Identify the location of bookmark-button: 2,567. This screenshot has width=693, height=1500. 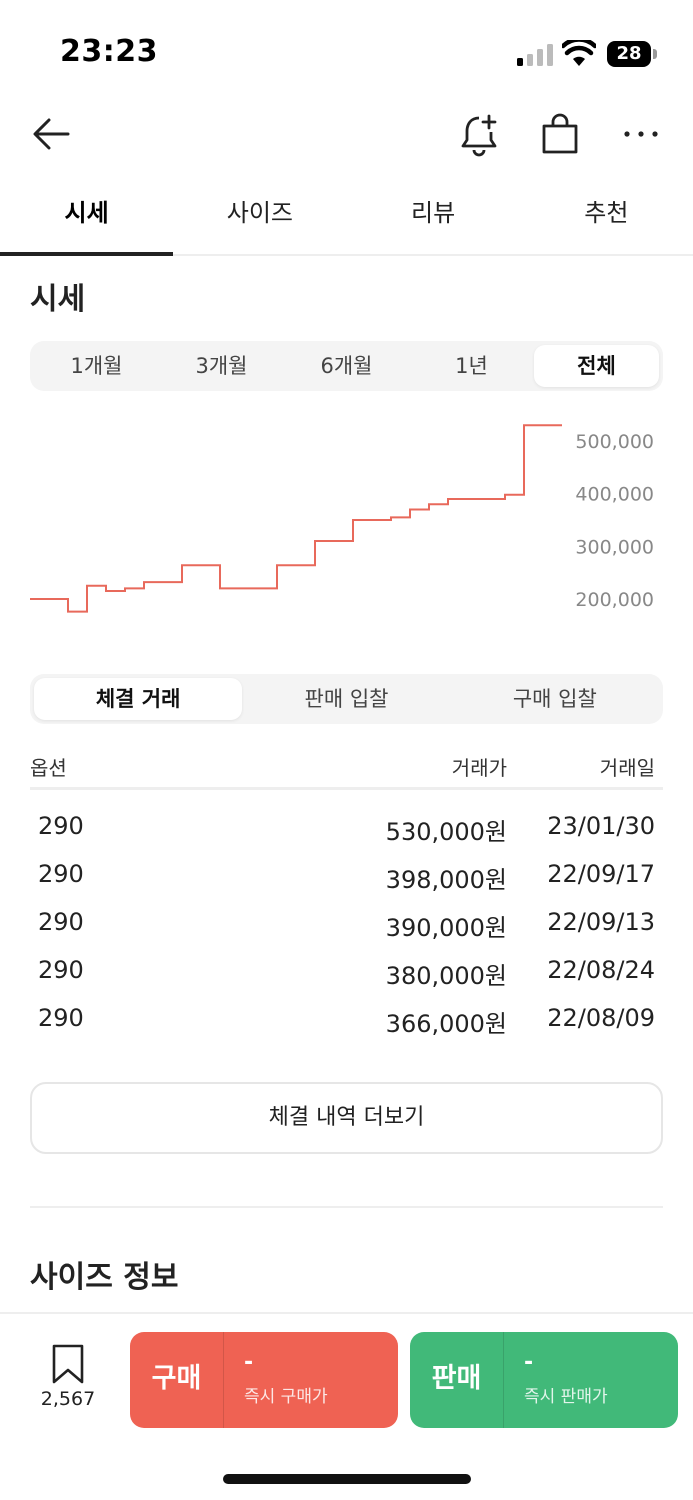
(68, 1379).